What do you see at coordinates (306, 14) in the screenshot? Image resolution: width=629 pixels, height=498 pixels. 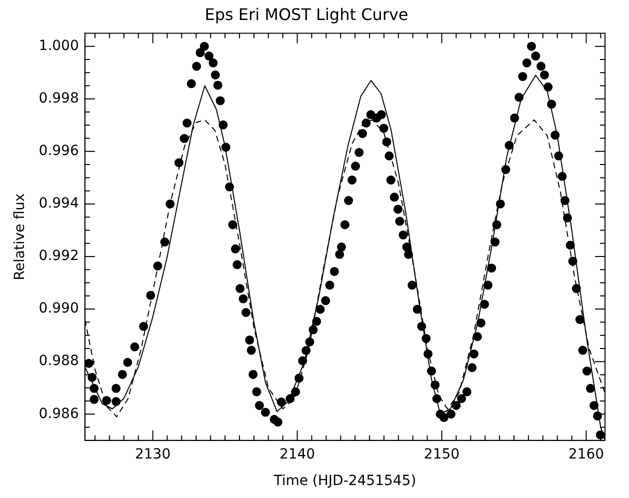 I see `chart-title: Eps Eri MOST Light Curve` at bounding box center [306, 14].